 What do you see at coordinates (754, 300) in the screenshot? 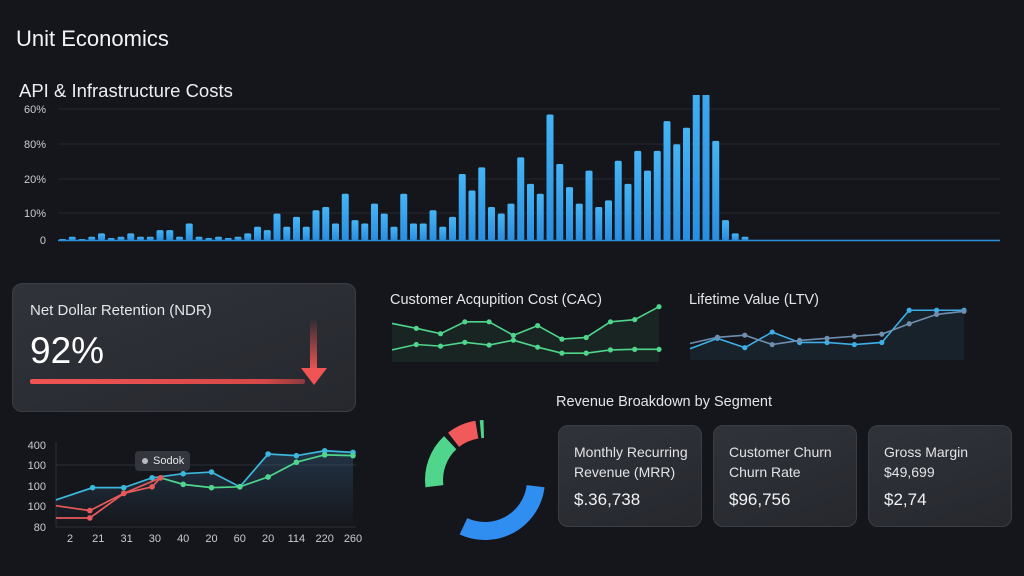
I see `ltv-title: Lifetime Value (LTV)` at bounding box center [754, 300].